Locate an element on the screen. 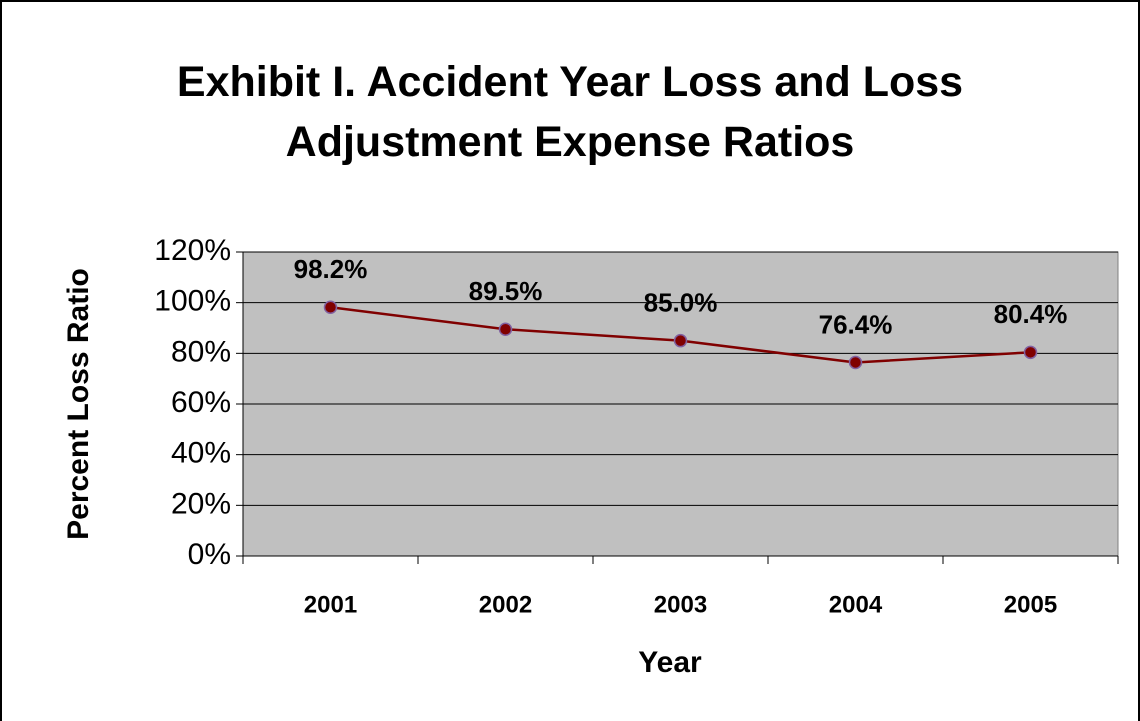  y-tick-label: 100% is located at coordinates (192, 301).